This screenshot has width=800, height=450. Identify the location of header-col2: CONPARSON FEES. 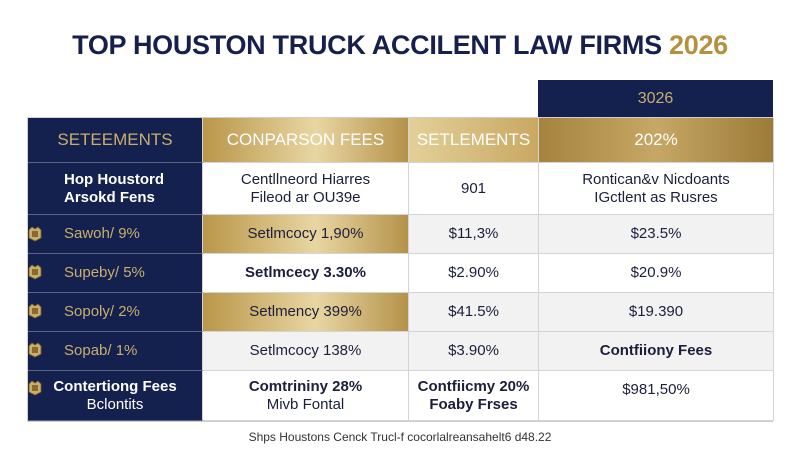
(306, 140).